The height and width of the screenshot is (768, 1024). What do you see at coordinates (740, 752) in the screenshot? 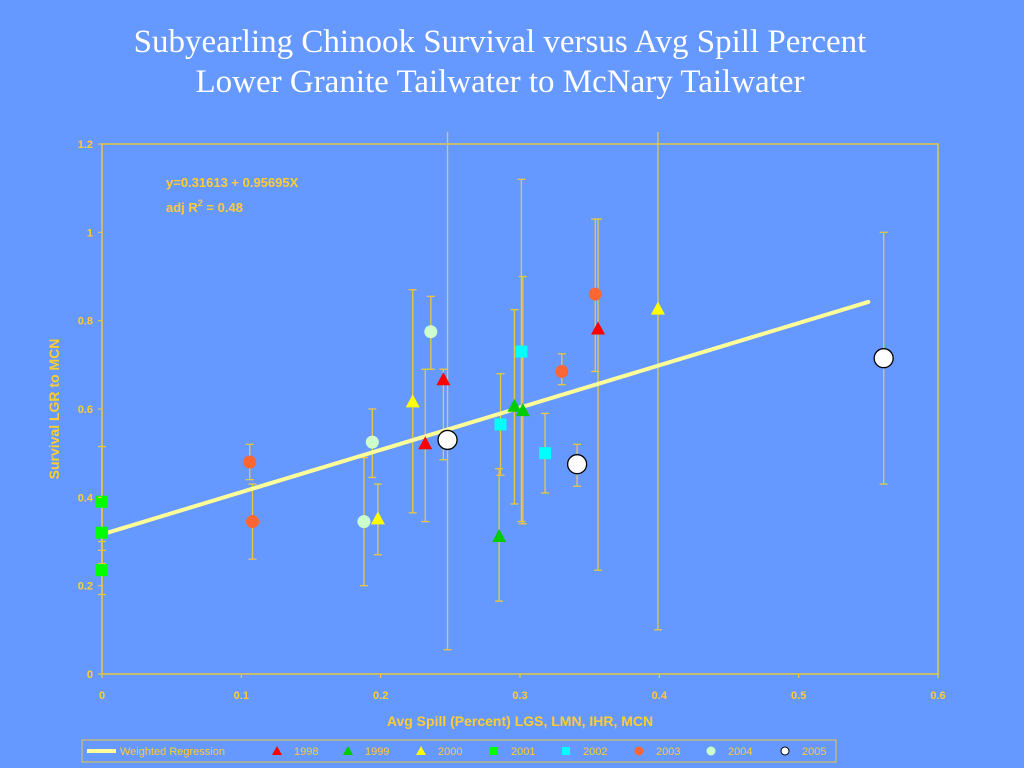
I see `legend-label-2004: 2004` at bounding box center [740, 752].